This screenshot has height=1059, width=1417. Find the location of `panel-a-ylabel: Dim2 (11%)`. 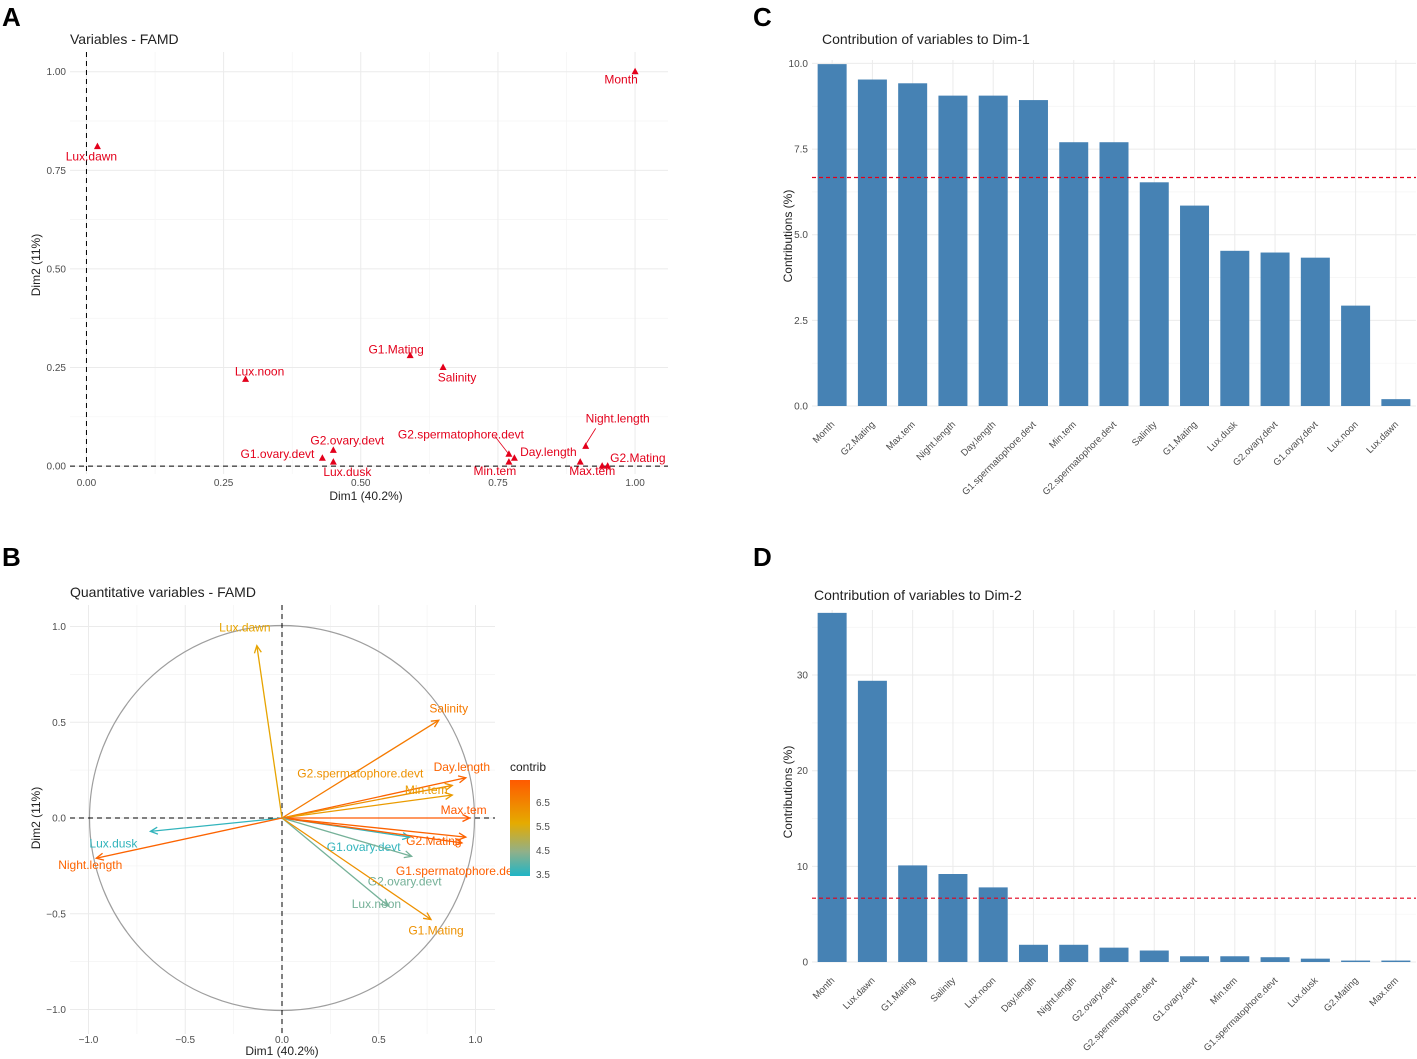

panel-a-ylabel: Dim2 (11%) is located at coordinates (36, 265).